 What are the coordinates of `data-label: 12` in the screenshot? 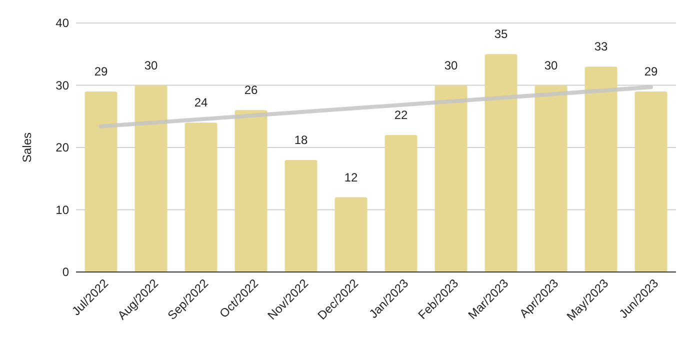 It's located at (351, 177).